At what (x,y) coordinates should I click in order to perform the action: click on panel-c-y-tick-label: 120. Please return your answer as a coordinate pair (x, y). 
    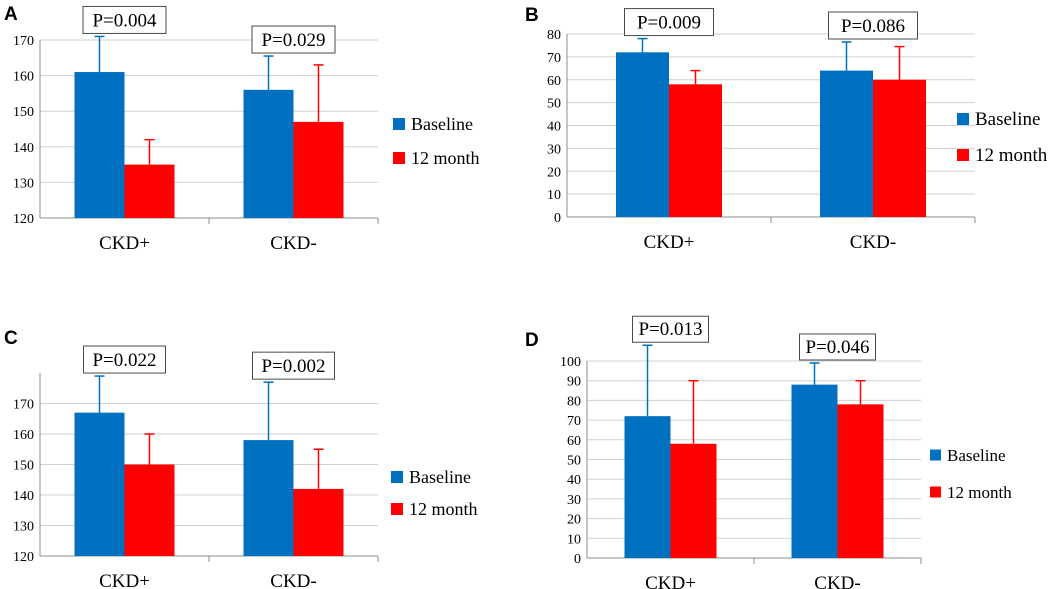
    Looking at the image, I should click on (23, 557).